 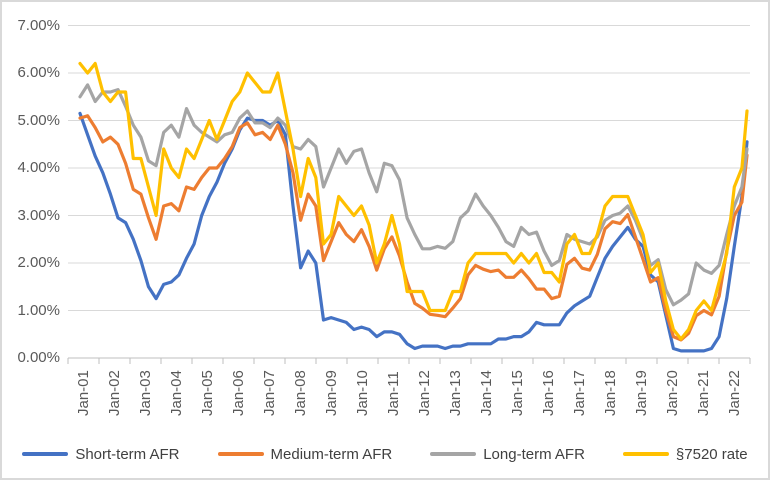 I want to click on x-axis-label: Jan-14, so click(x=486, y=393).